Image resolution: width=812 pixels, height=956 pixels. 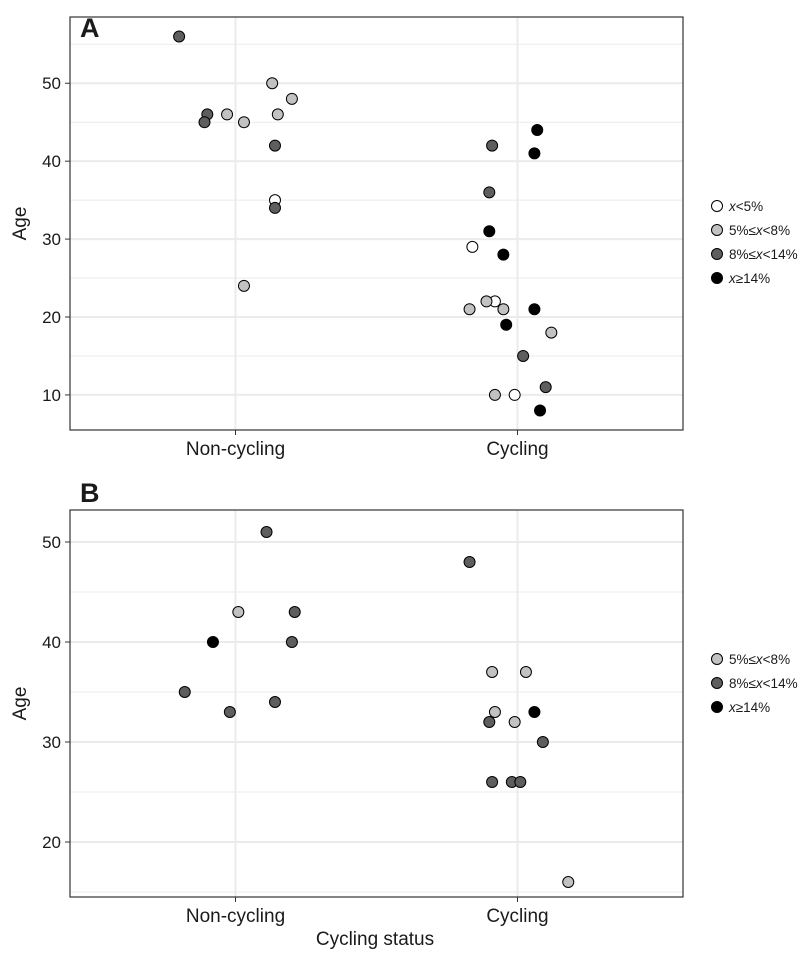 I want to click on panel-letter: A, so click(x=90, y=28).